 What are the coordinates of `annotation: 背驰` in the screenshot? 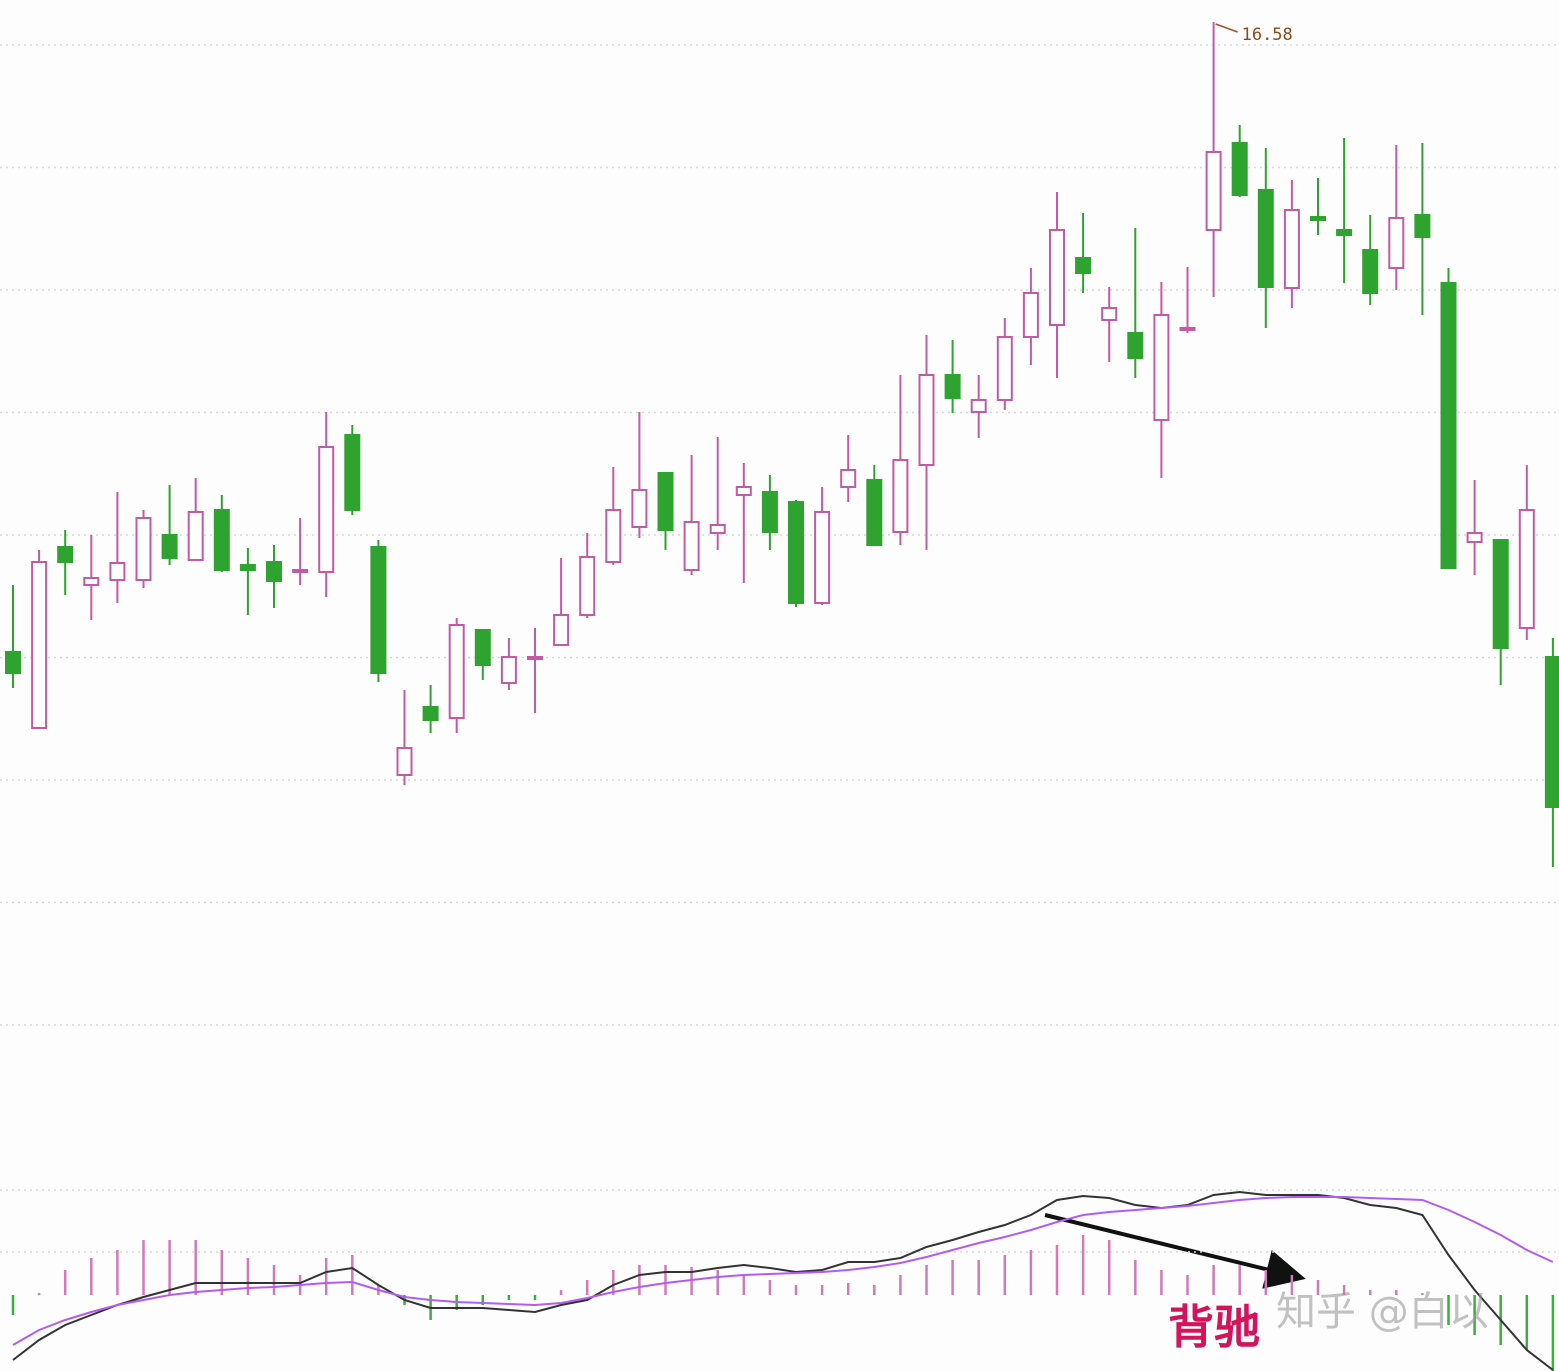 It's located at (1214, 1327).